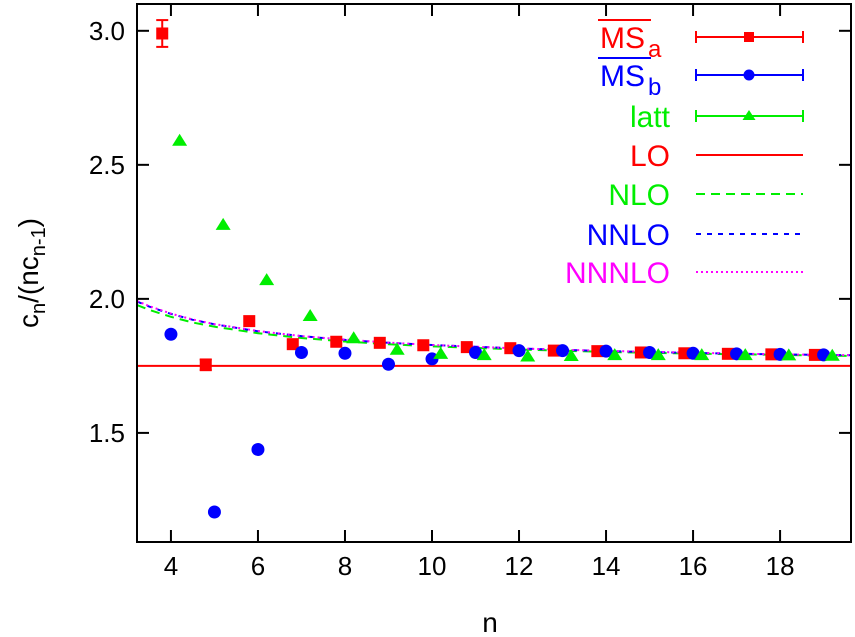 This screenshot has width=855, height=637. I want to click on legend-label-subscript: a, so click(655, 49).